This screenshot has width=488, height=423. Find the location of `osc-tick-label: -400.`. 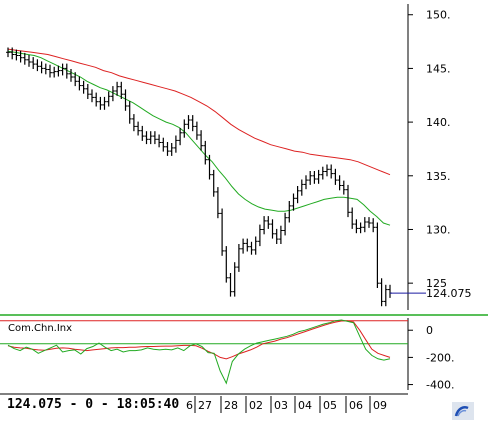

osc-tick-label: -400. is located at coordinates (440, 385).